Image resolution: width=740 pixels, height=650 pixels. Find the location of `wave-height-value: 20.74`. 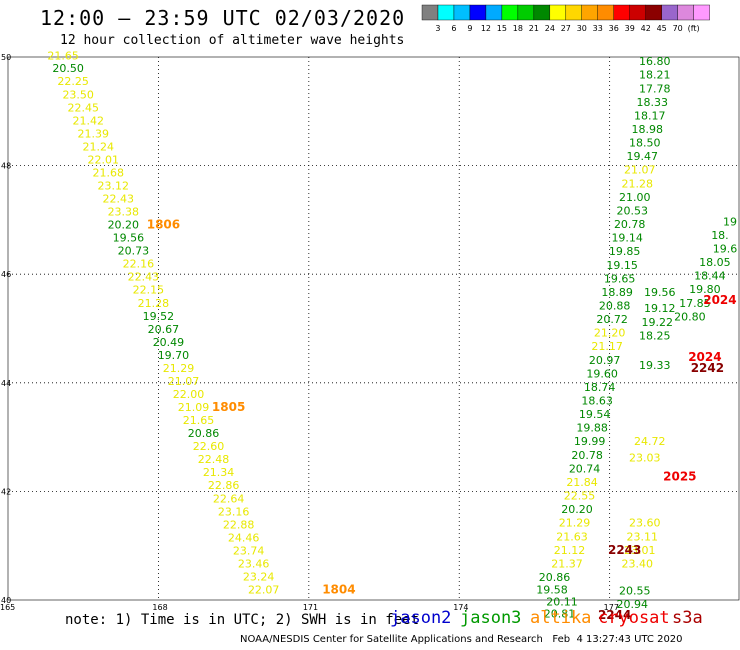

wave-height-value: 20.74 is located at coordinates (585, 468).